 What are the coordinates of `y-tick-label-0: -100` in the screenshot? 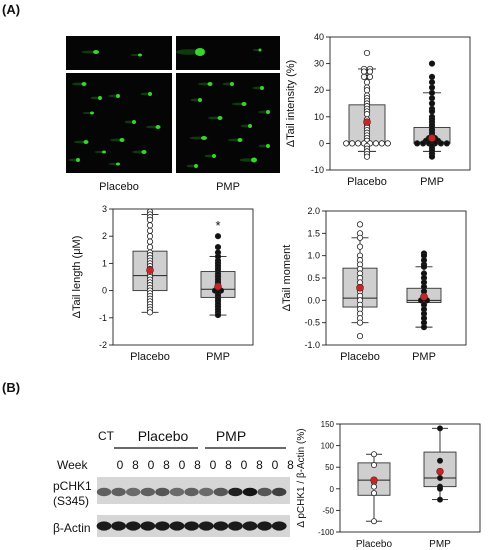 It's located at (326, 532).